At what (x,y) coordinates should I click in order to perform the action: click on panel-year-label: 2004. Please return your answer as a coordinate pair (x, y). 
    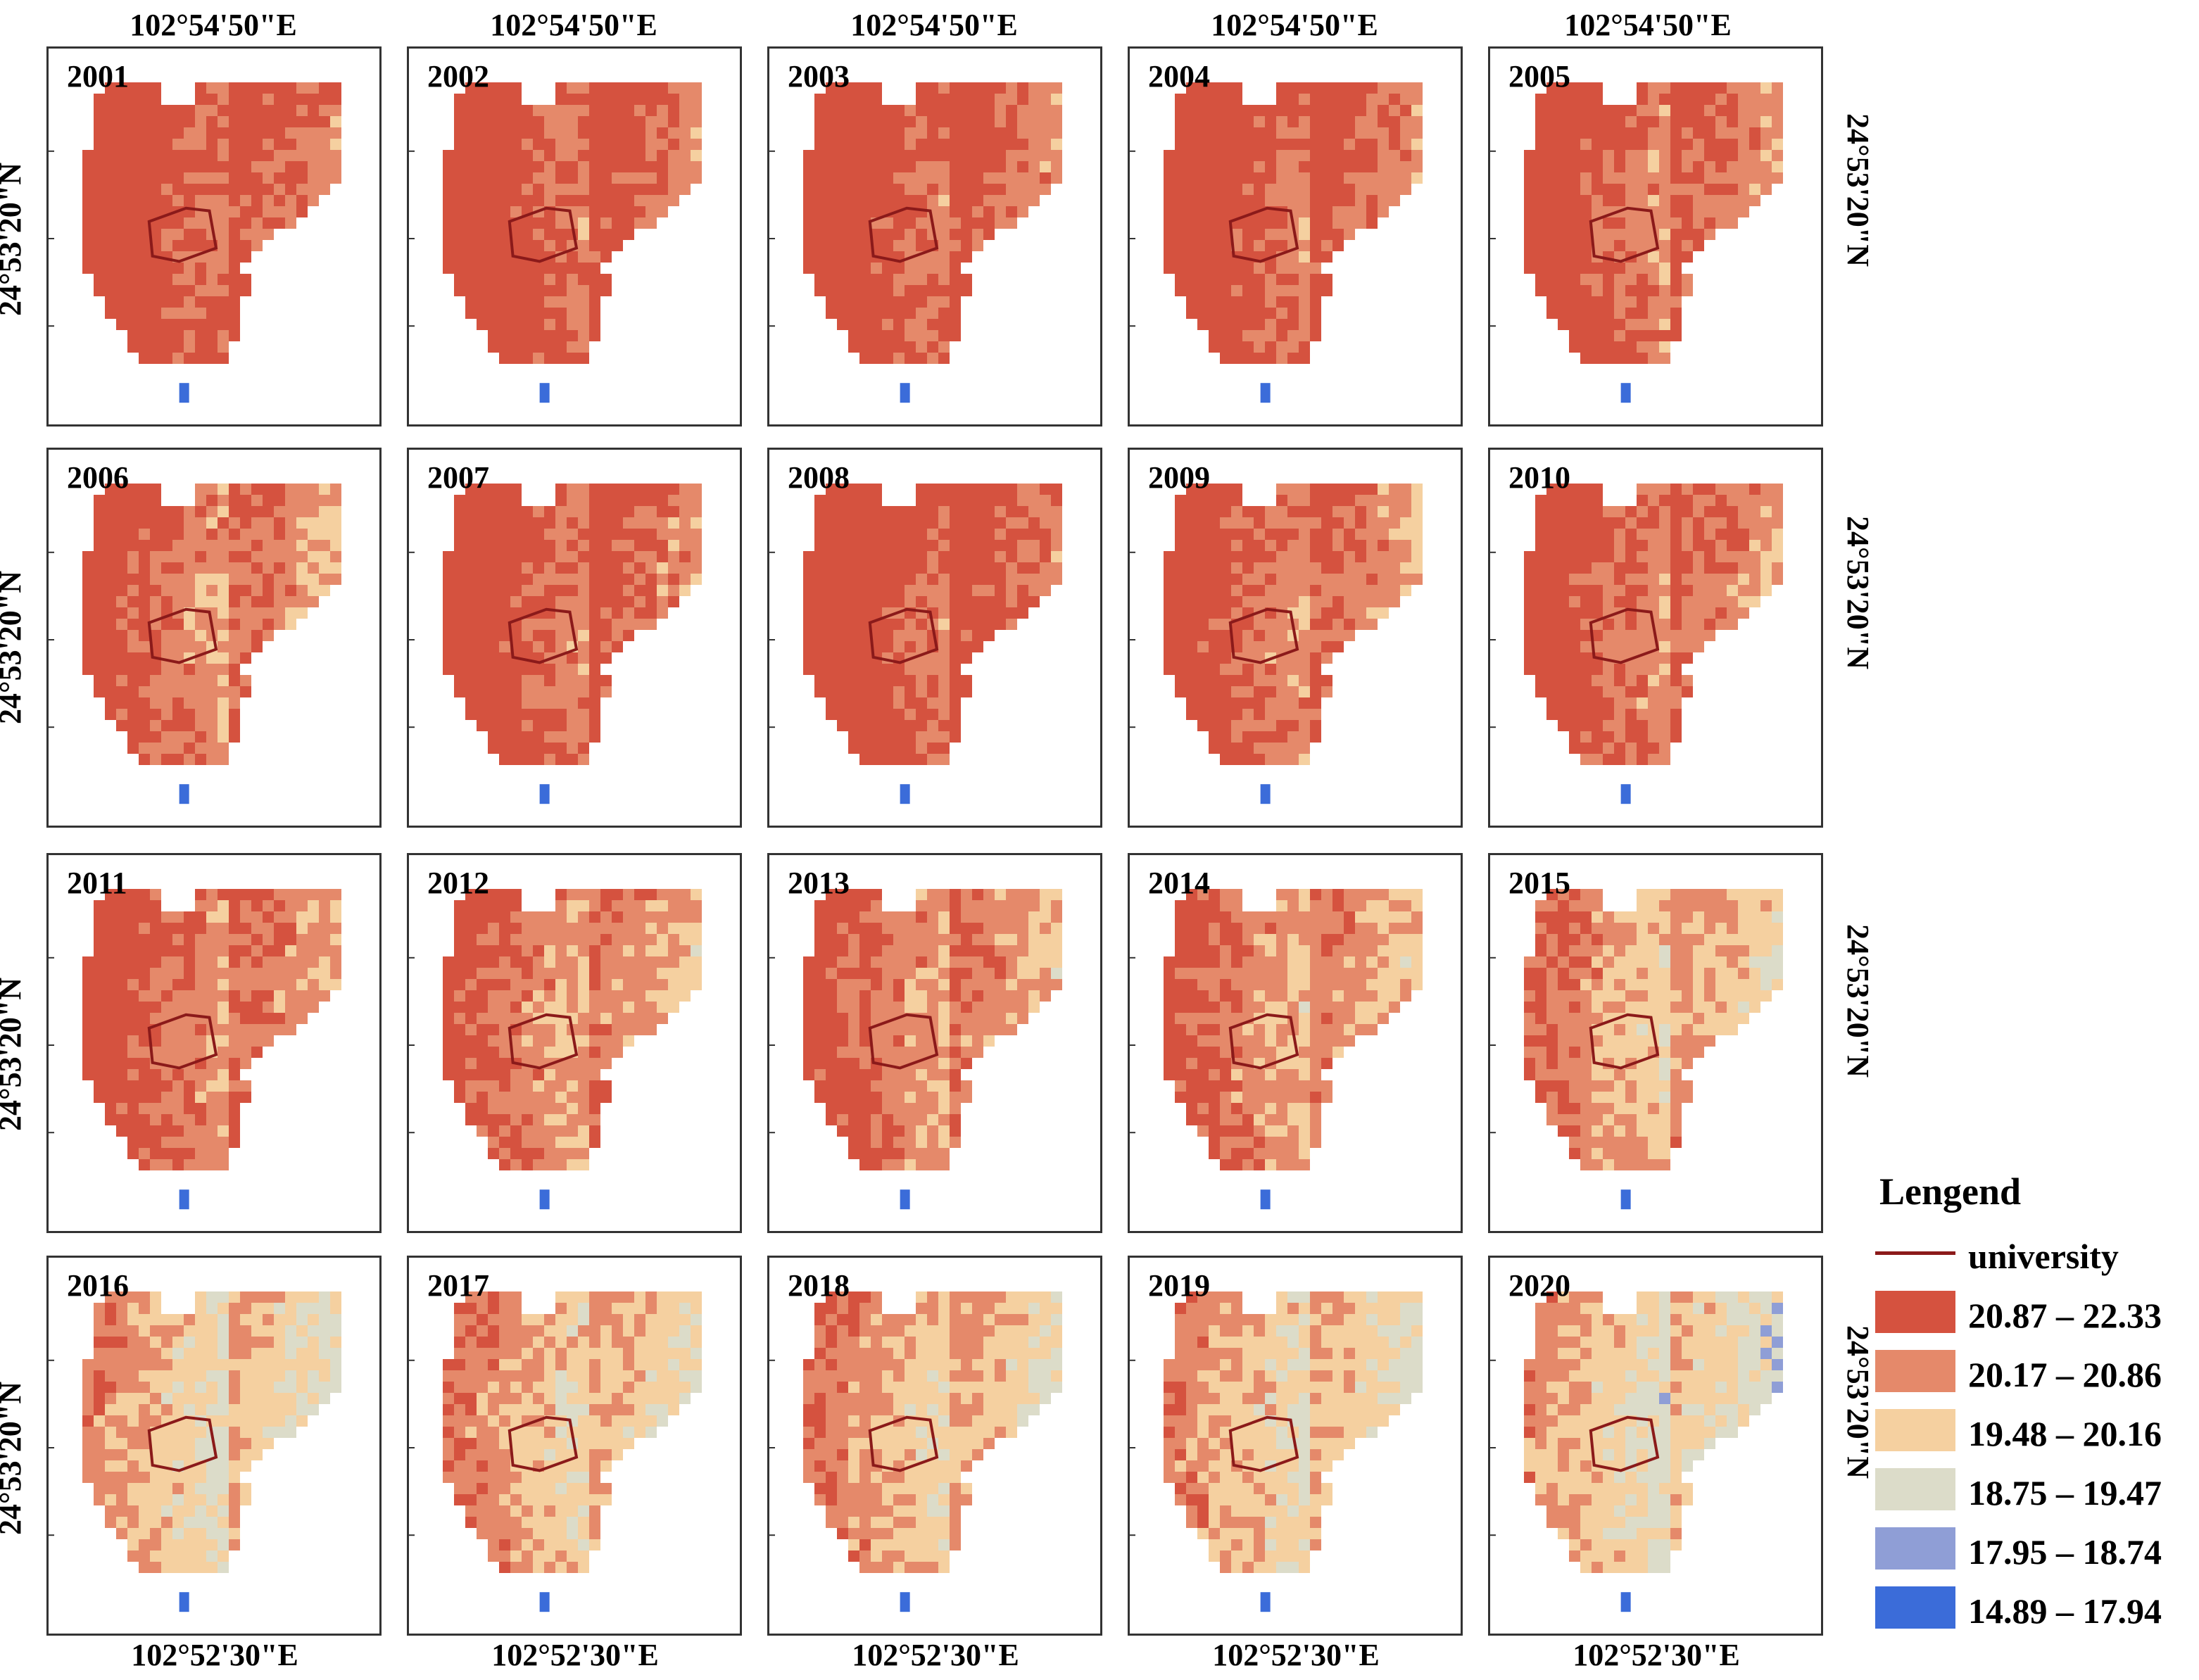
    Looking at the image, I should click on (1179, 77).